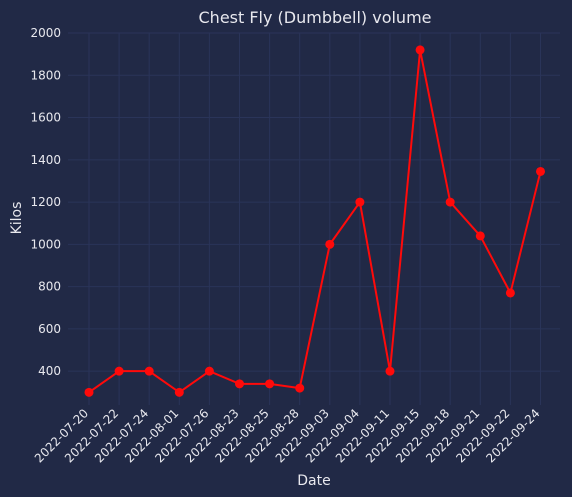 Image resolution: width=572 pixels, height=497 pixels. Describe the element at coordinates (313, 481) in the screenshot. I see `x-axis-title: Date` at that location.